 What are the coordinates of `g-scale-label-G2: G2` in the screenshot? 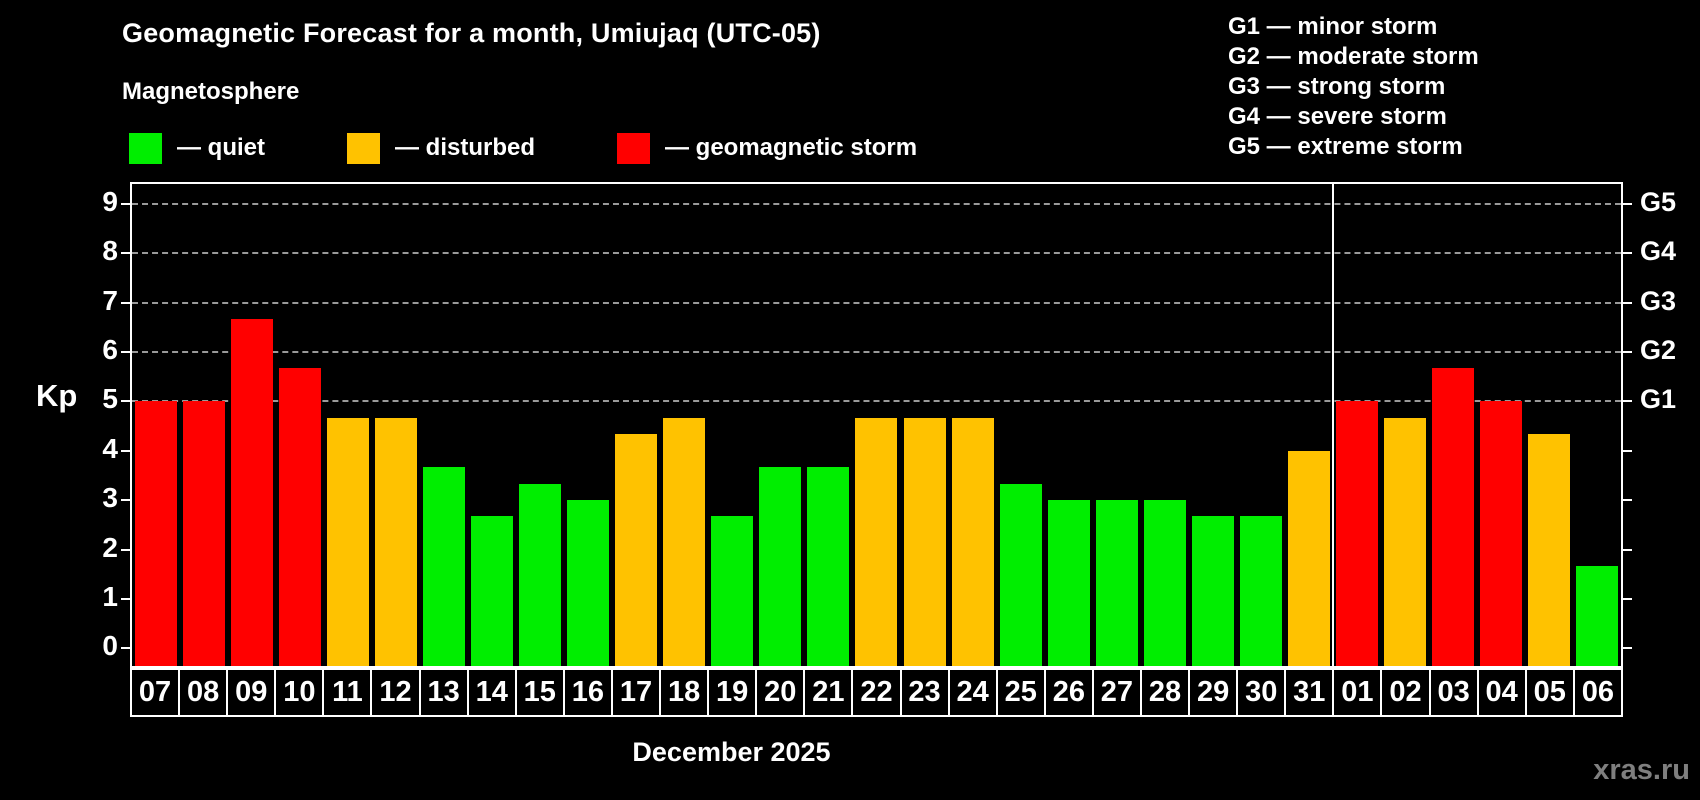 It's located at (1658, 349).